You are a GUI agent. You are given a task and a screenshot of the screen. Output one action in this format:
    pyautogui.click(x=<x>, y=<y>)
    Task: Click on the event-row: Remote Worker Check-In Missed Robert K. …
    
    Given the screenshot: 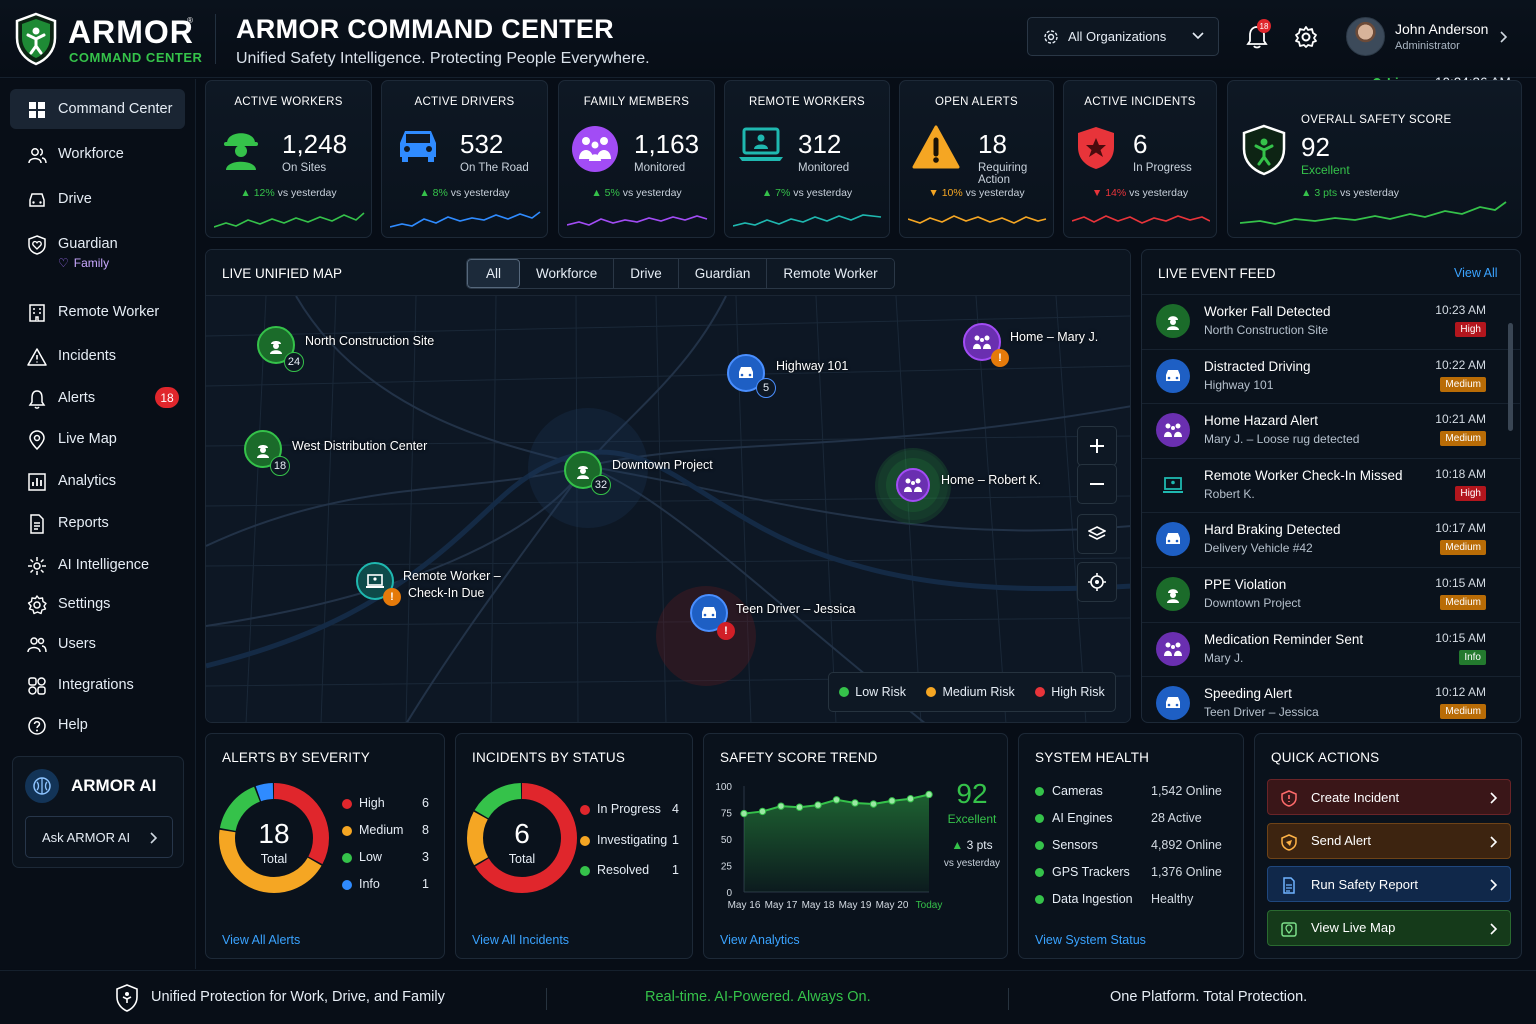 What is the action you would take?
    pyautogui.click(x=1331, y=484)
    